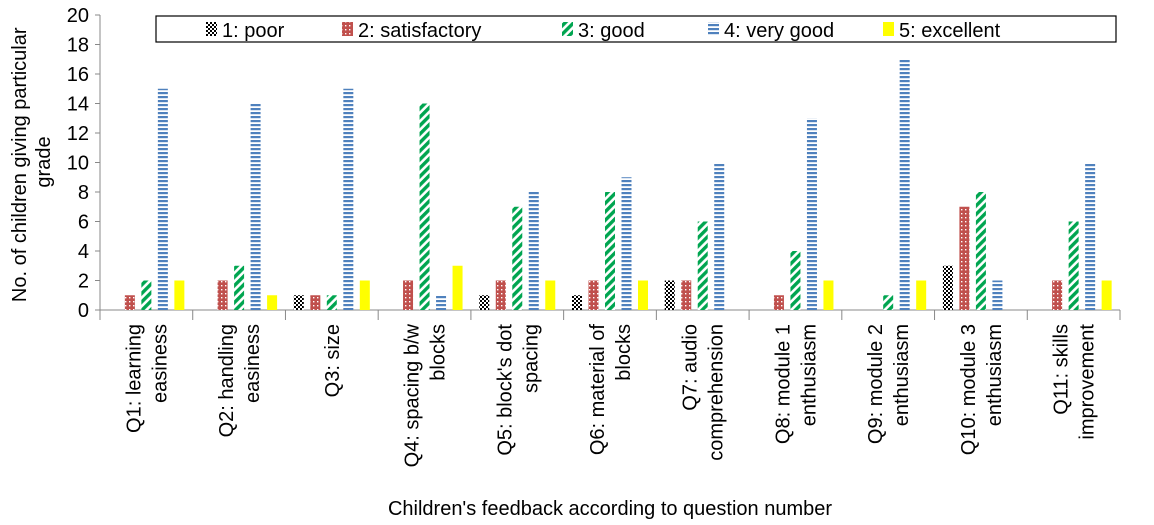  What do you see at coordinates (796, 384) in the screenshot?
I see `x-tick-label: Q8: module 1 enthusiasm` at bounding box center [796, 384].